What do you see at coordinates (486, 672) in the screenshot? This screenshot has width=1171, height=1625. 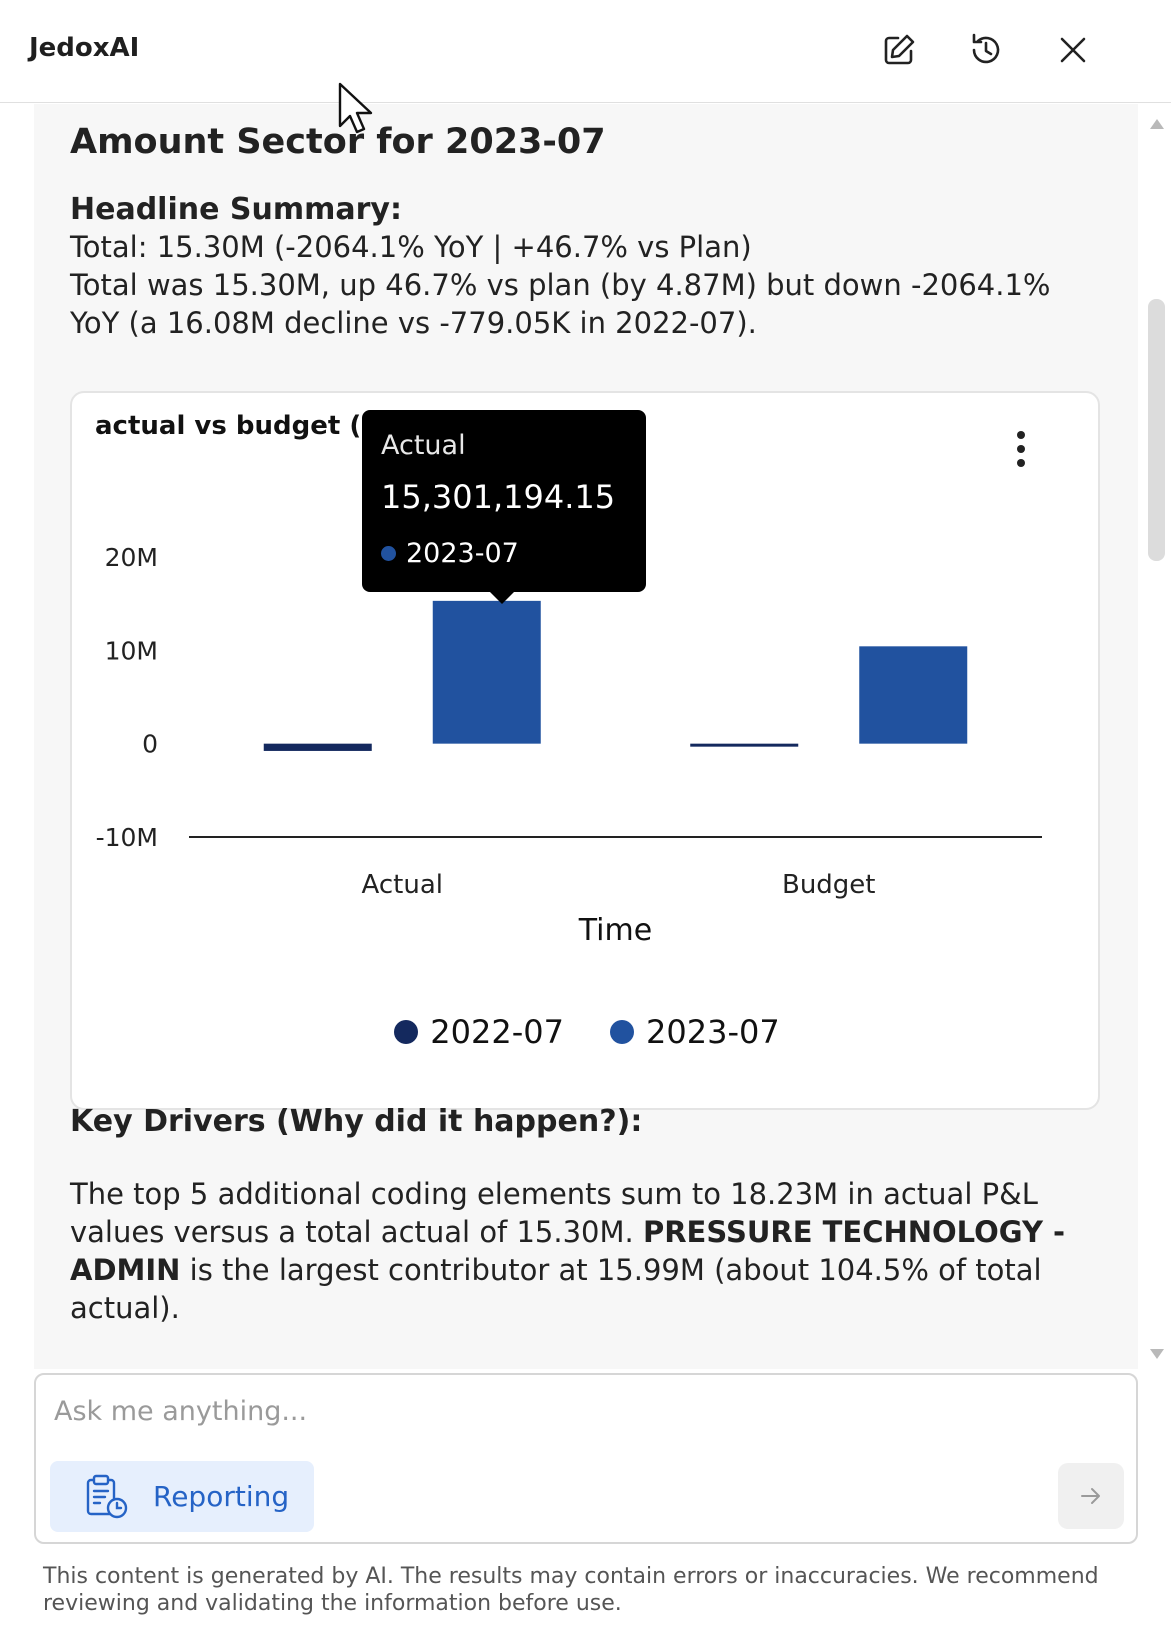 I see `bar-2023-07-Actual` at bounding box center [486, 672].